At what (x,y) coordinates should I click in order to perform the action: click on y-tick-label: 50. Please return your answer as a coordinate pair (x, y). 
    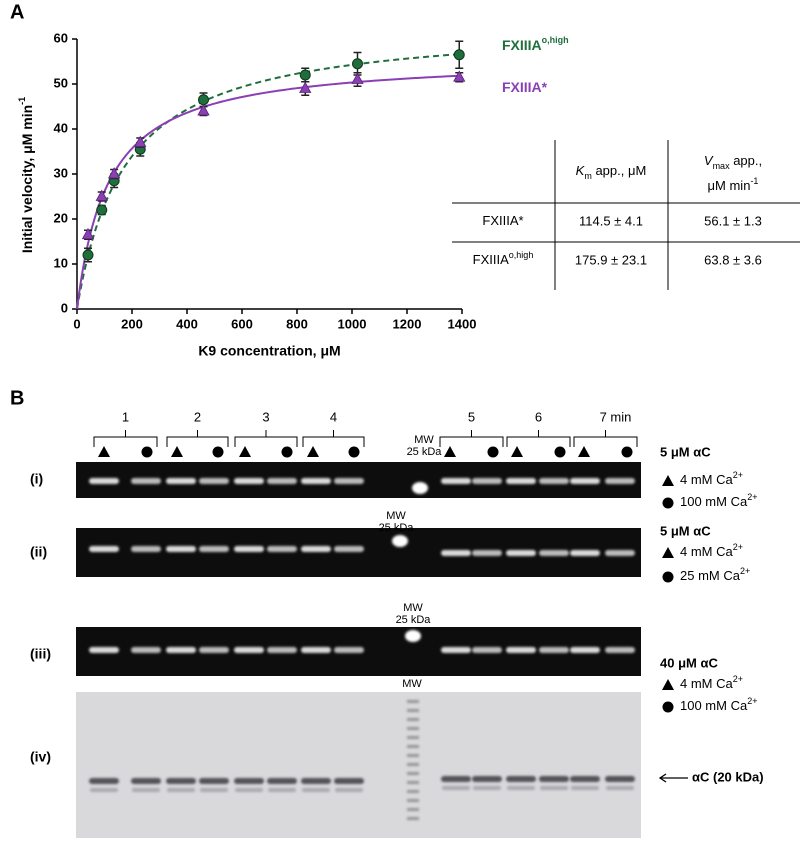
    Looking at the image, I should click on (61, 82).